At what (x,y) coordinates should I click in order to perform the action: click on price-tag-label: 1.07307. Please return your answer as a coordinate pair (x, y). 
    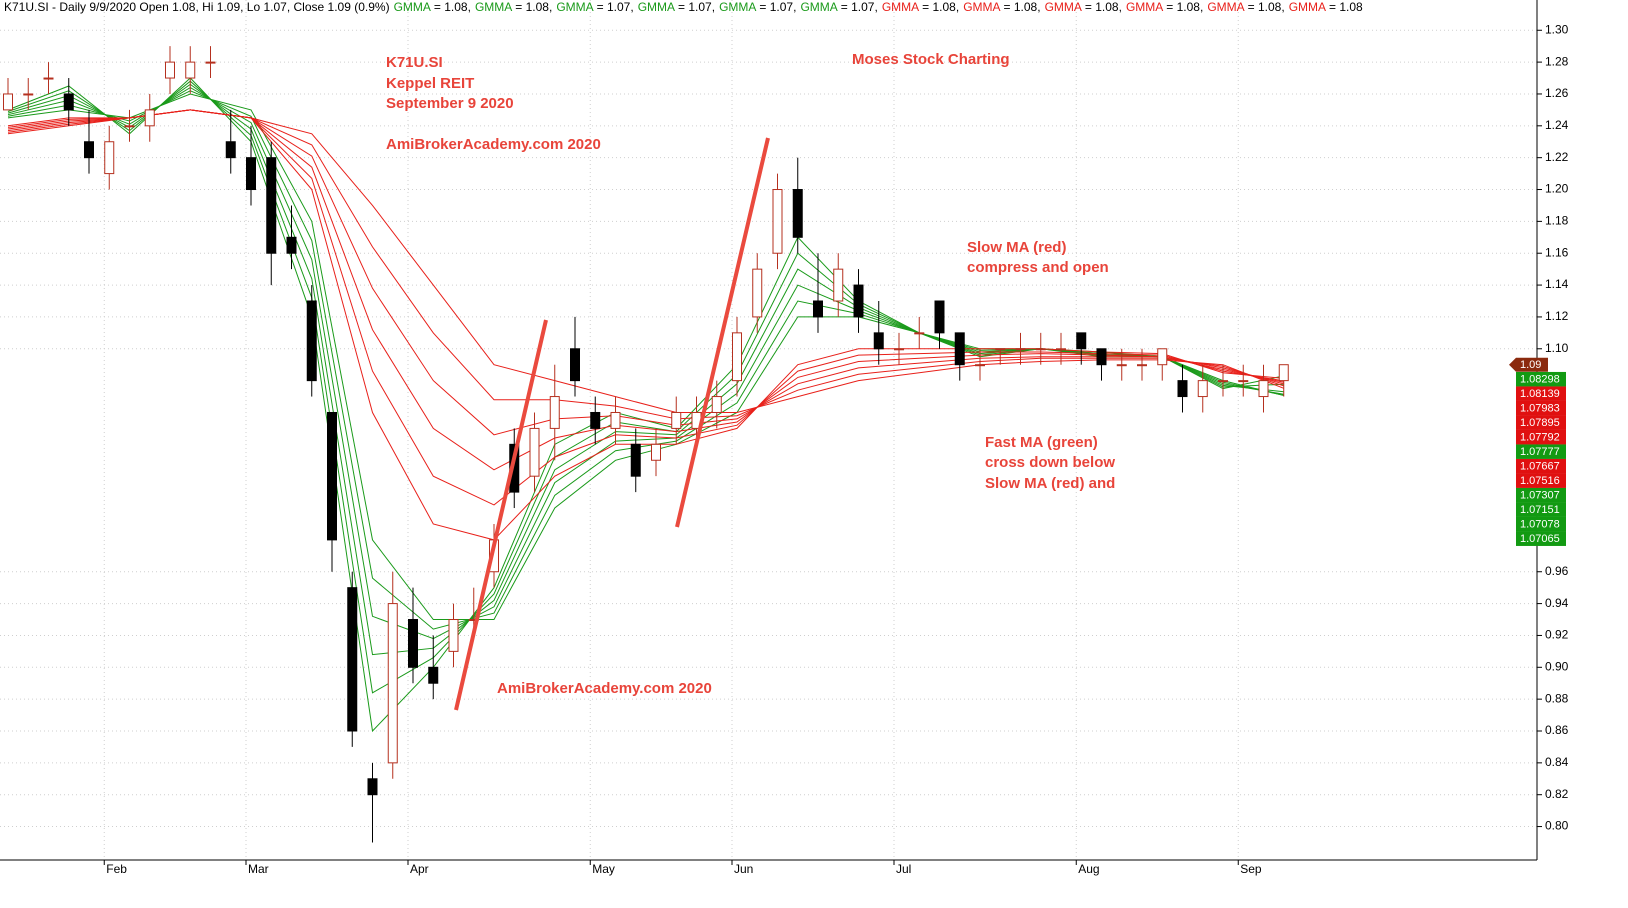
    Looking at the image, I should click on (1540, 496).